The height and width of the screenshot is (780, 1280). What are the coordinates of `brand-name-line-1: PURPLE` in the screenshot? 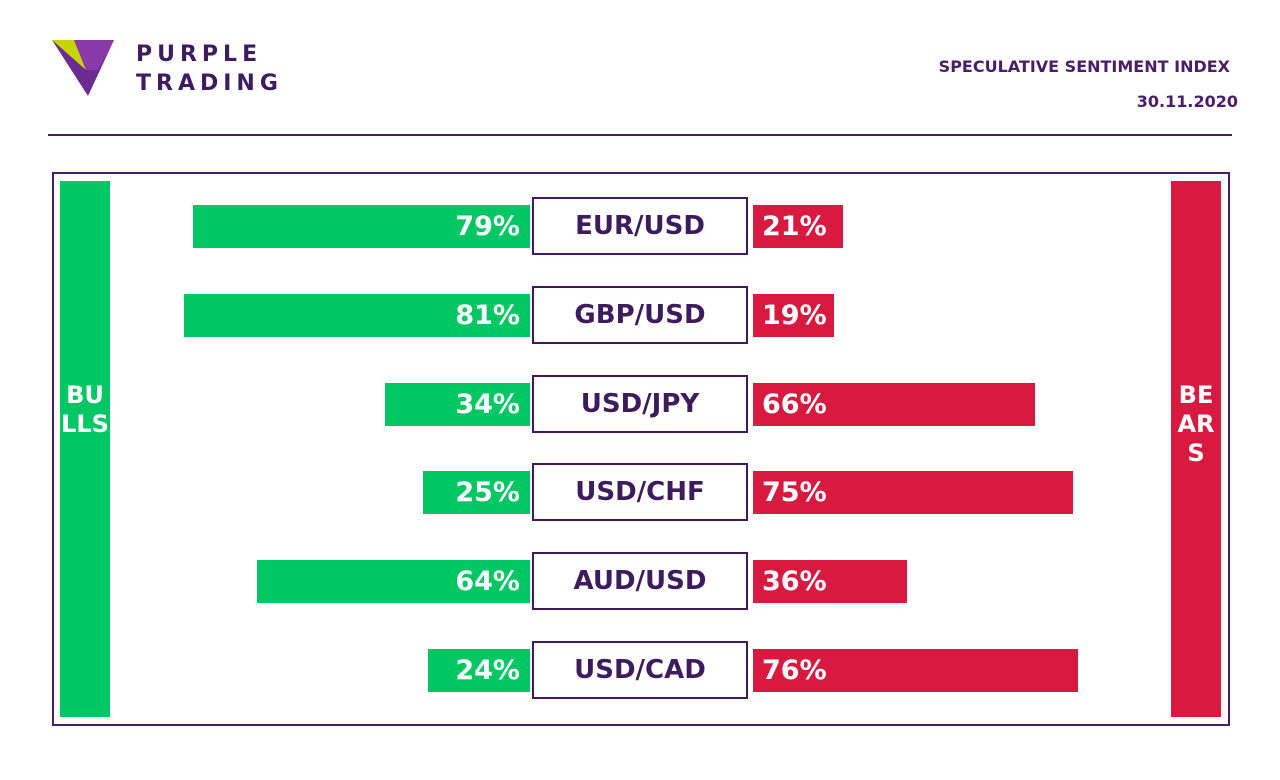 It's located at (199, 54).